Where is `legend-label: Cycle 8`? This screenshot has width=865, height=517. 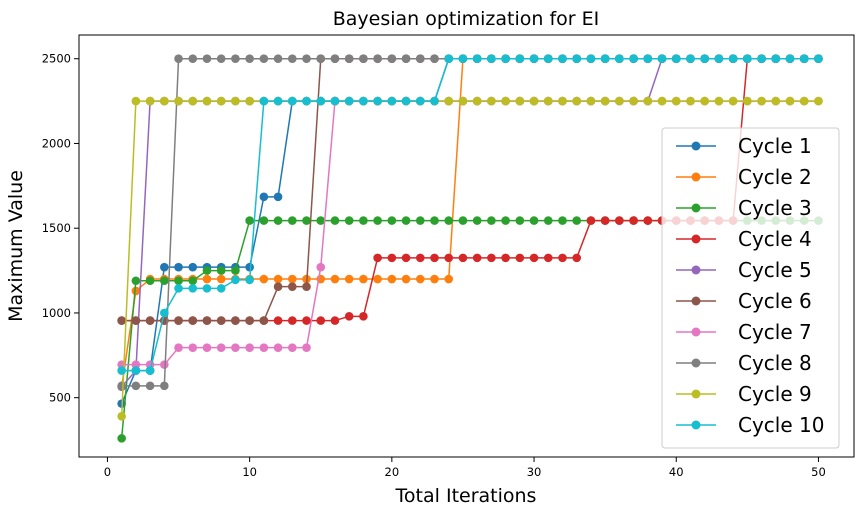
legend-label: Cycle 8 is located at coordinates (775, 363).